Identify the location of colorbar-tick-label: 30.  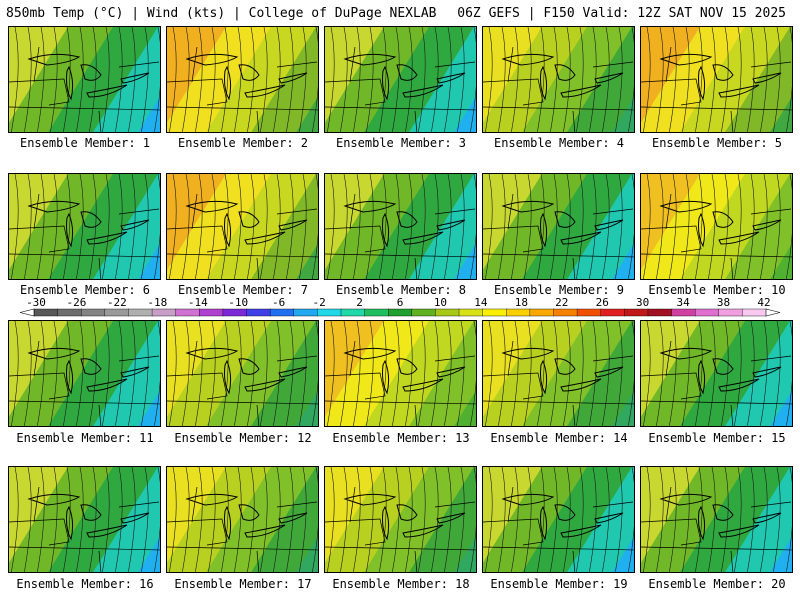
(643, 302).